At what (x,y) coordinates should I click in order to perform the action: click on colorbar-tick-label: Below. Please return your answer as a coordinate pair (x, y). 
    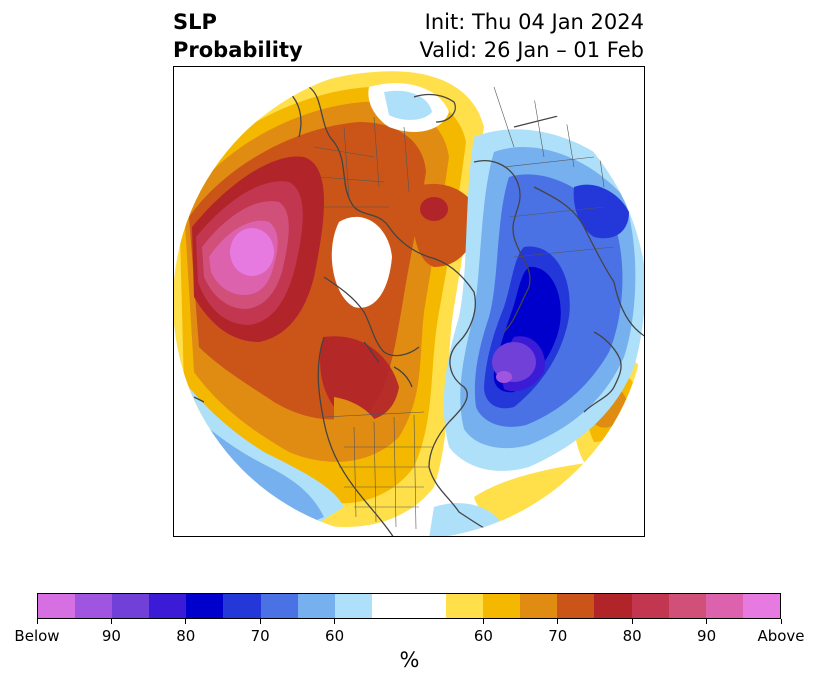
    Looking at the image, I should click on (37, 636).